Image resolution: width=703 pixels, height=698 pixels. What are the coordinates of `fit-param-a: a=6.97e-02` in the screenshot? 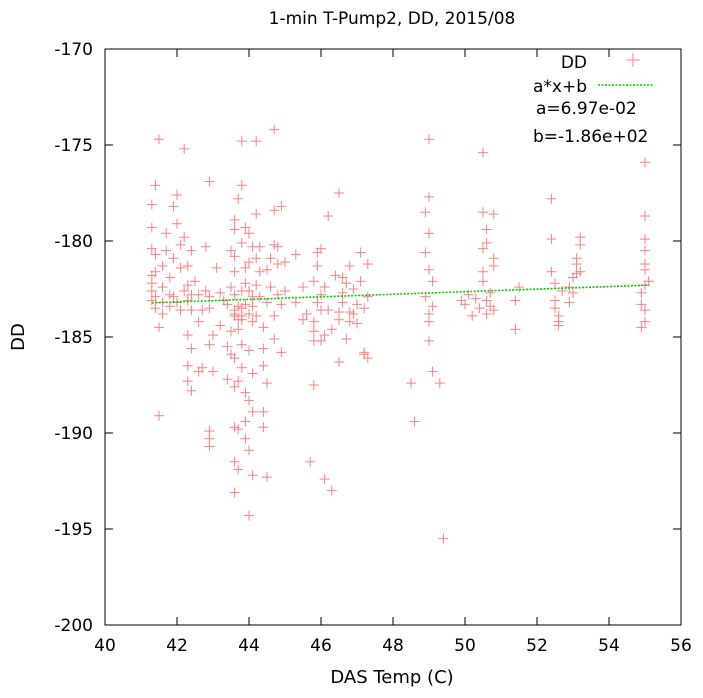 It's located at (586, 109).